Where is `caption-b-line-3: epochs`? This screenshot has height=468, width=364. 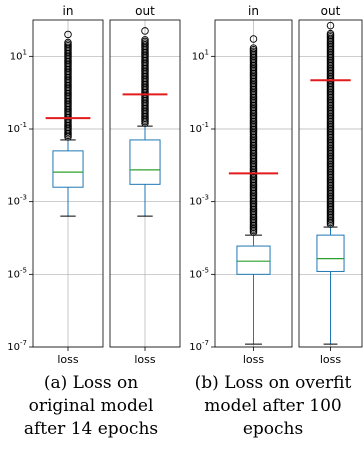 caption-b-line-3: epochs is located at coordinates (273, 429).